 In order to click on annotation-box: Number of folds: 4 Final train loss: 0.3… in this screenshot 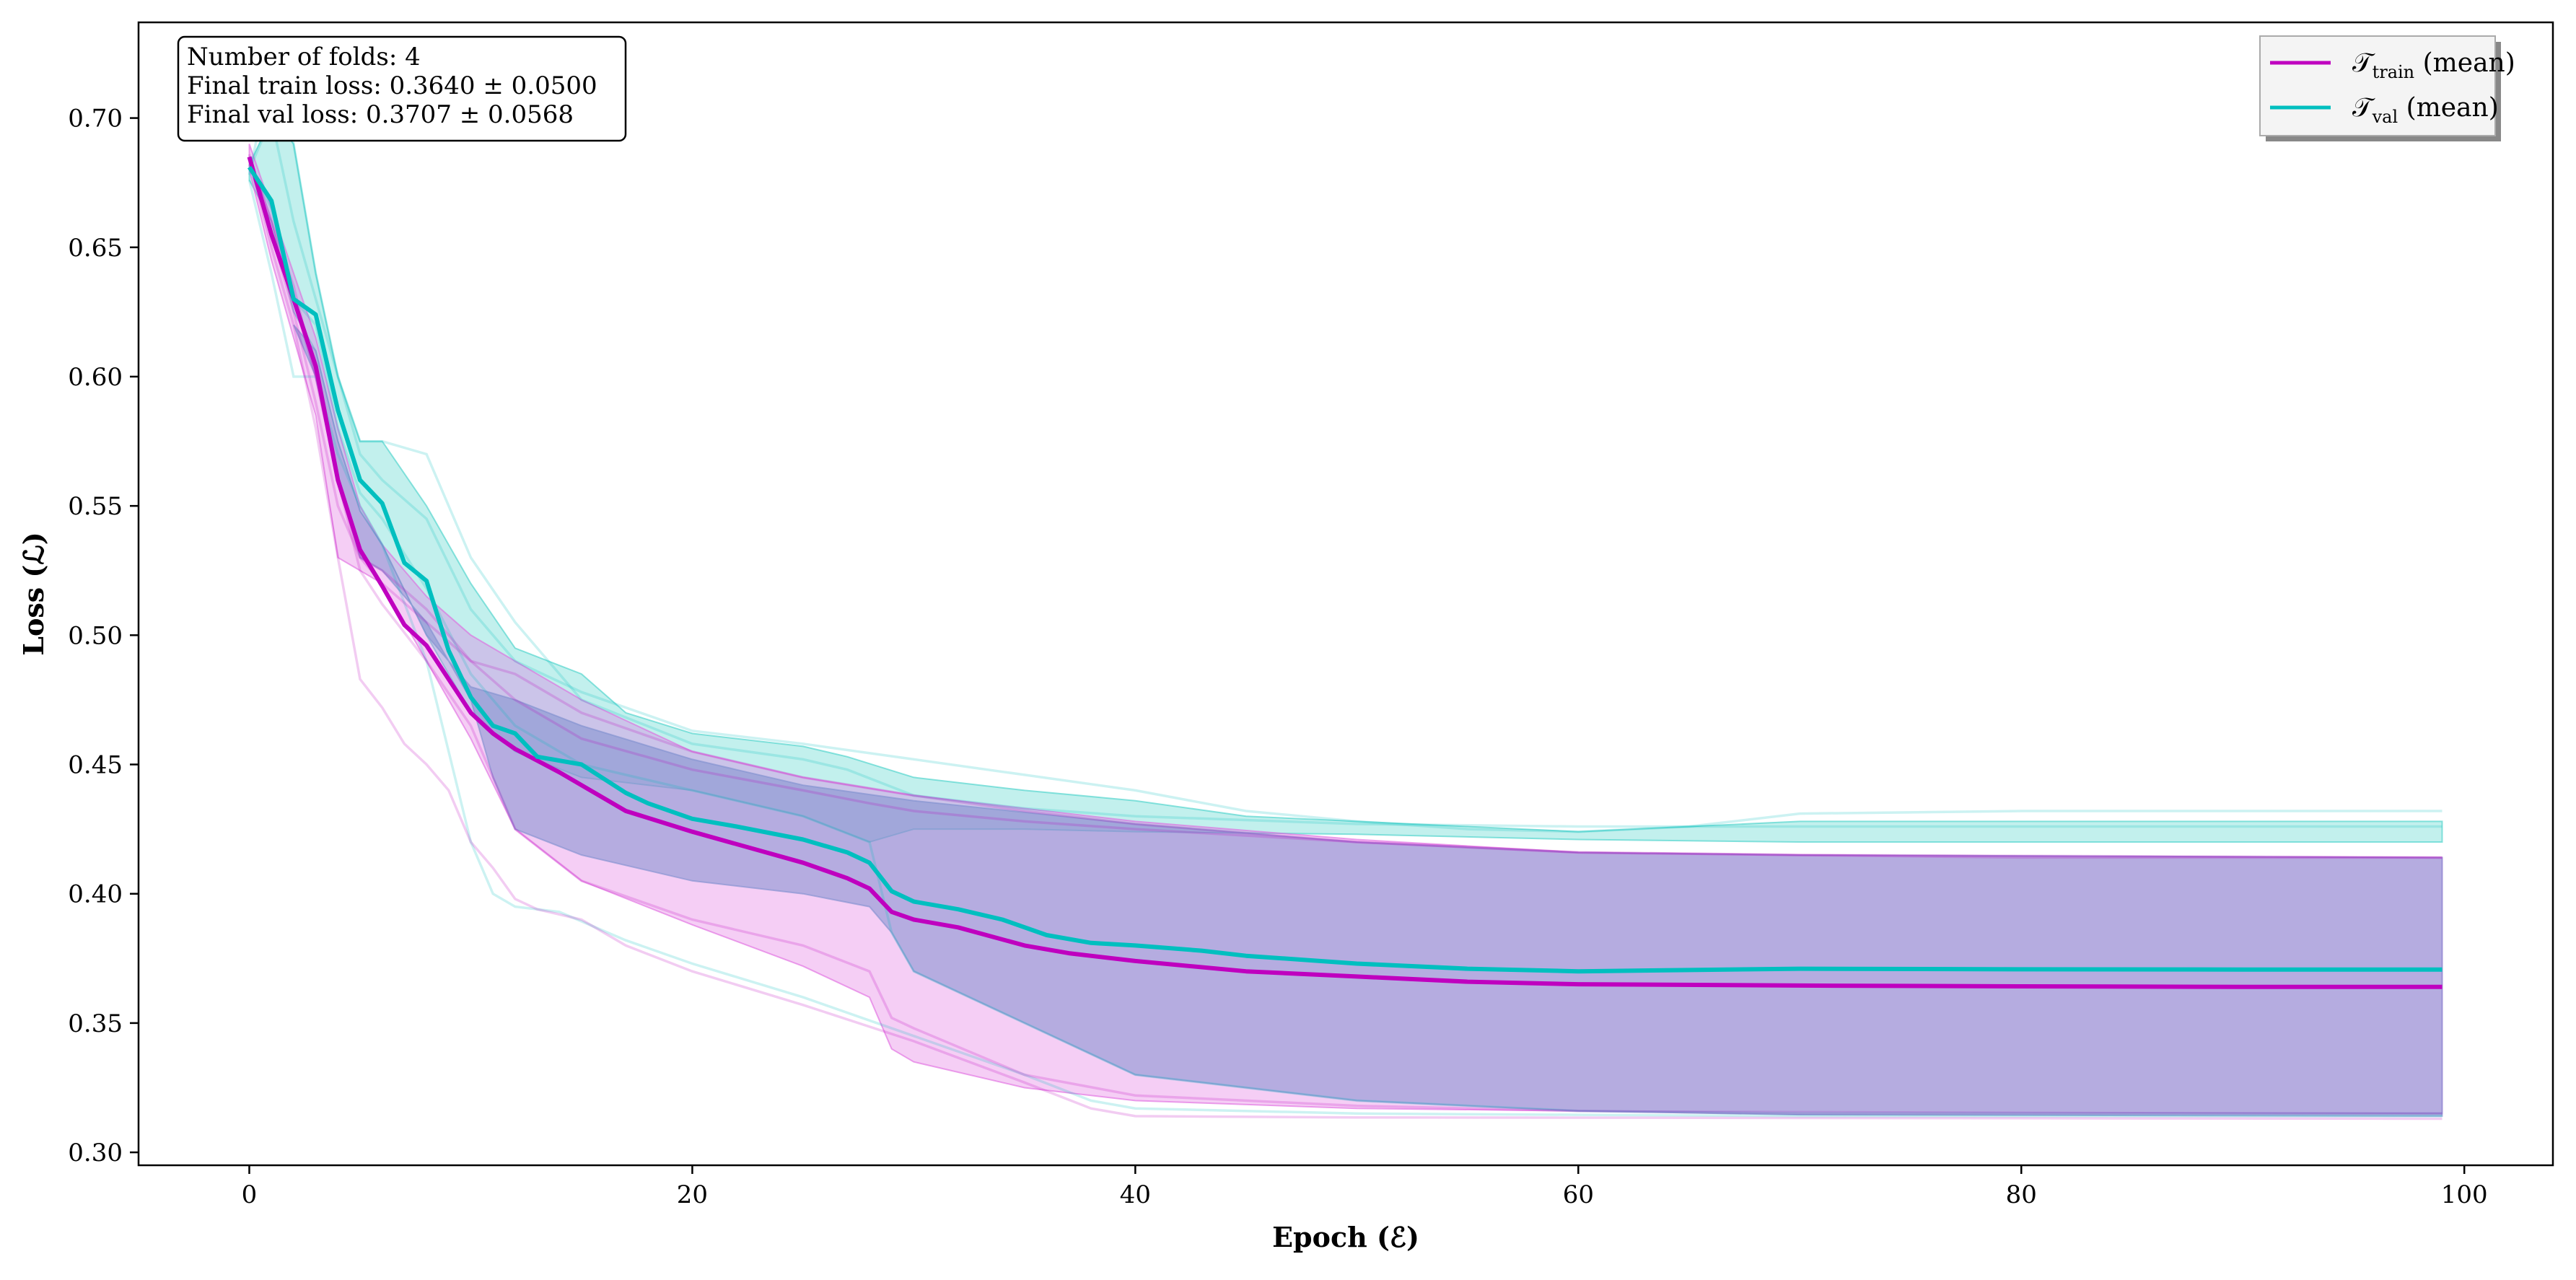, I will do `click(402, 88)`.